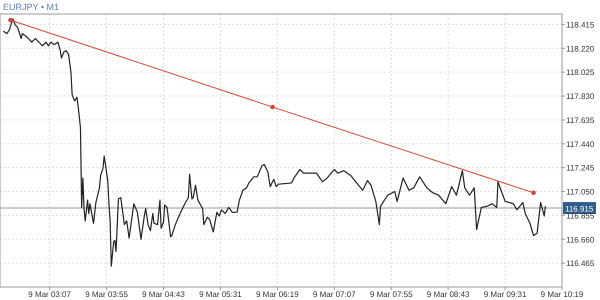 The width and height of the screenshot is (600, 300). I want to click on y-tick-label: 117.245, so click(580, 168).